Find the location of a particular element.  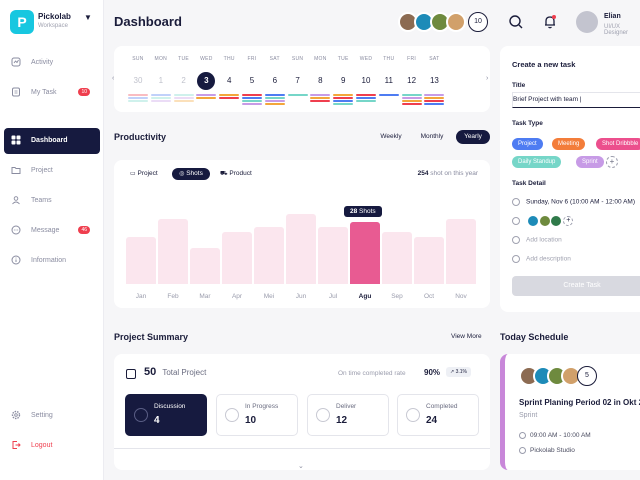

sidebar-item-dashboard: Dashboard is located at coordinates (52, 141).